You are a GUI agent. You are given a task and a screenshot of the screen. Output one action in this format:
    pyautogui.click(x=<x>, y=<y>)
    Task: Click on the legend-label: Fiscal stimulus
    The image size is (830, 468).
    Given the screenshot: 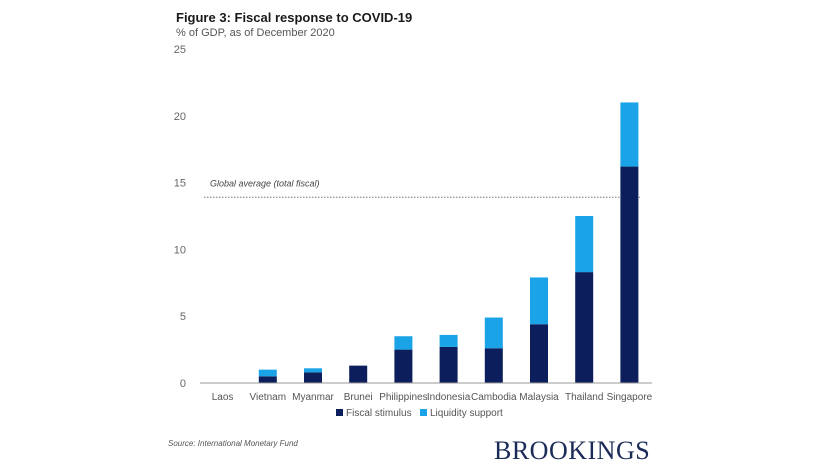 What is the action you would take?
    pyautogui.click(x=379, y=413)
    